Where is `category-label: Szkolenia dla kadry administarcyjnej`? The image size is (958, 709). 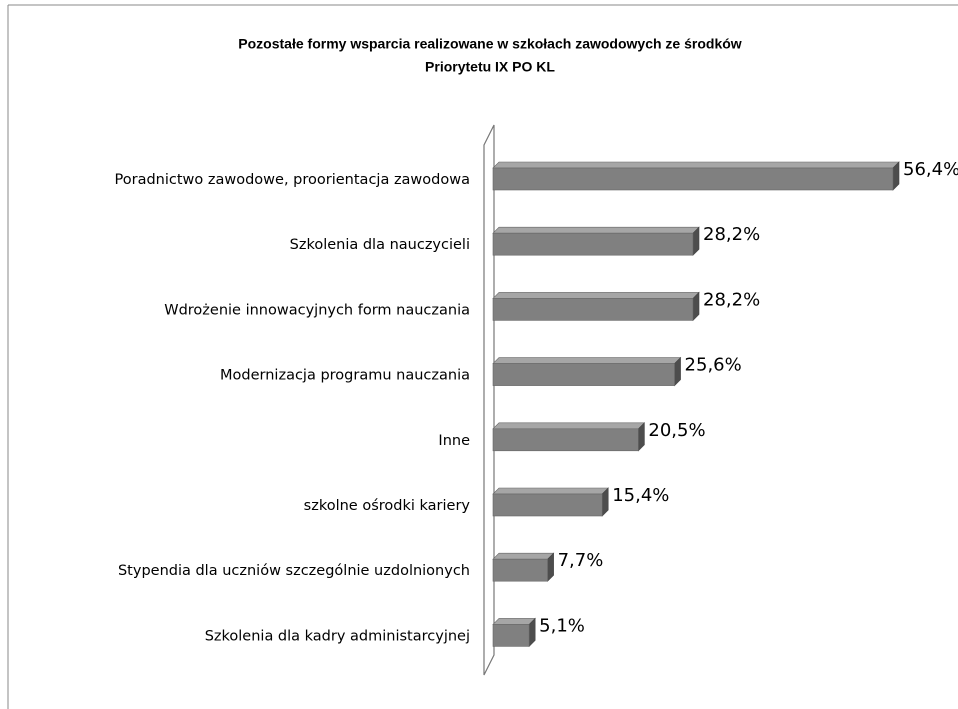 category-label: Szkolenia dla kadry administarcyjnej is located at coordinates (337, 636).